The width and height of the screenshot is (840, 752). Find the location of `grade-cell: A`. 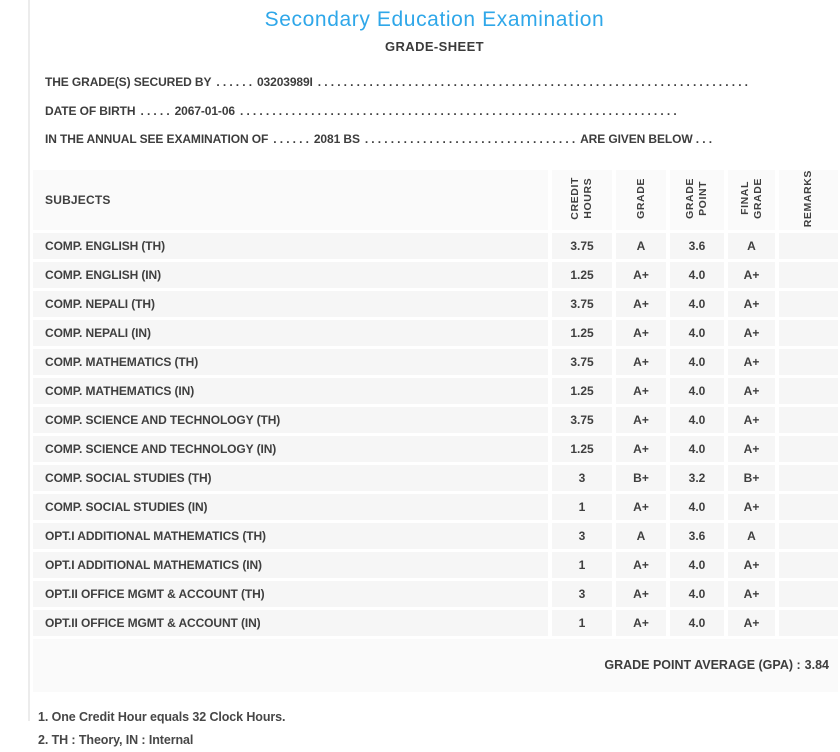

grade-cell: A is located at coordinates (641, 245).